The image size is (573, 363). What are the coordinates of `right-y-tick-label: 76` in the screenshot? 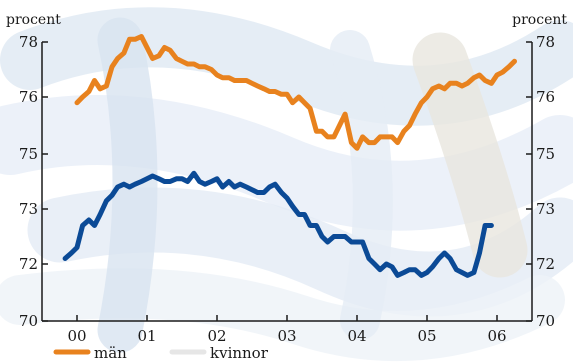 It's located at (545, 97).